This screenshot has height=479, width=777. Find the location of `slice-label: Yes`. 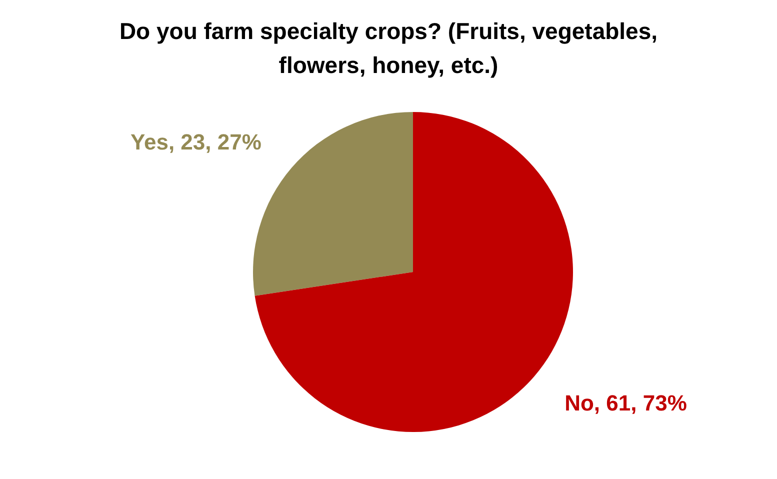

slice-label: Yes is located at coordinates (149, 141).